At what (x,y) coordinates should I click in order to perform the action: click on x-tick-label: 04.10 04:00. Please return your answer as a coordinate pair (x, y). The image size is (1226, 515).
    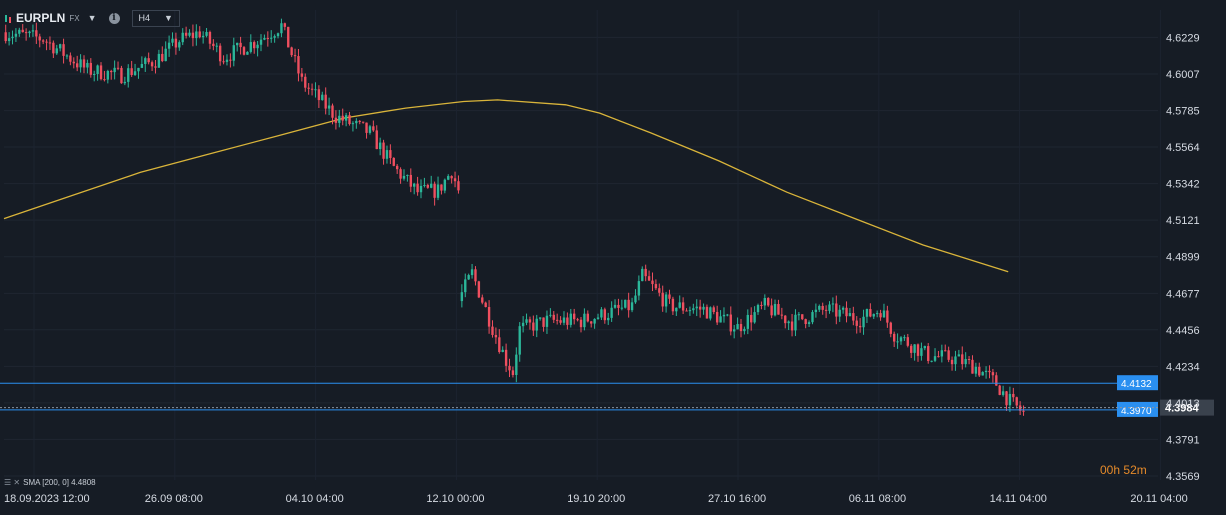
    Looking at the image, I should click on (315, 499).